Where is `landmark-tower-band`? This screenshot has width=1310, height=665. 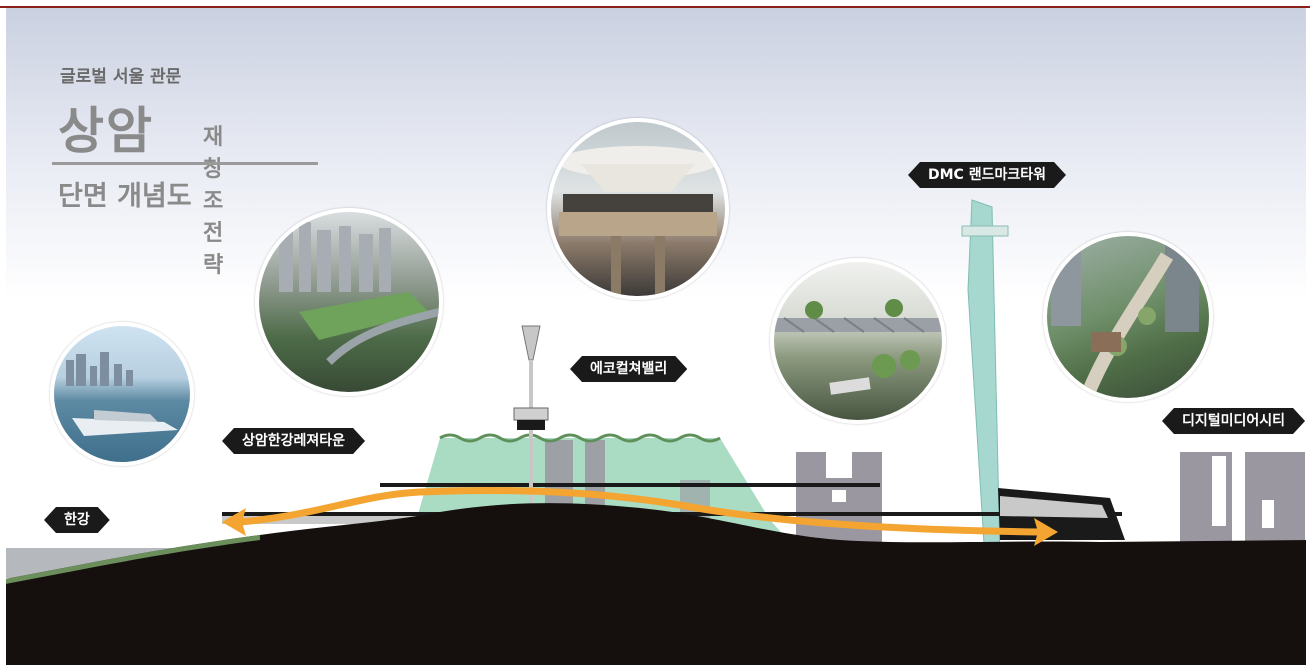
landmark-tower-band is located at coordinates (985, 231).